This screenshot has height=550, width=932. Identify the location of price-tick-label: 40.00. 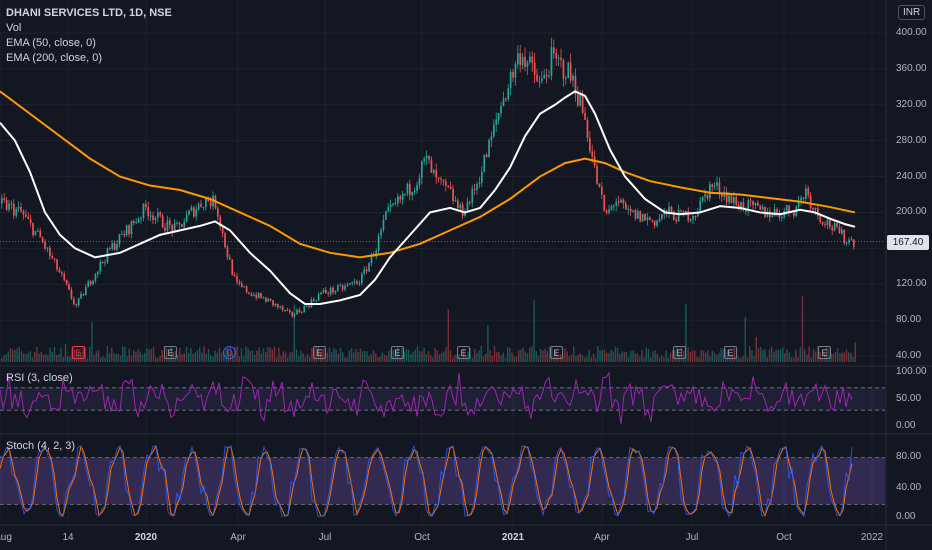
(909, 355).